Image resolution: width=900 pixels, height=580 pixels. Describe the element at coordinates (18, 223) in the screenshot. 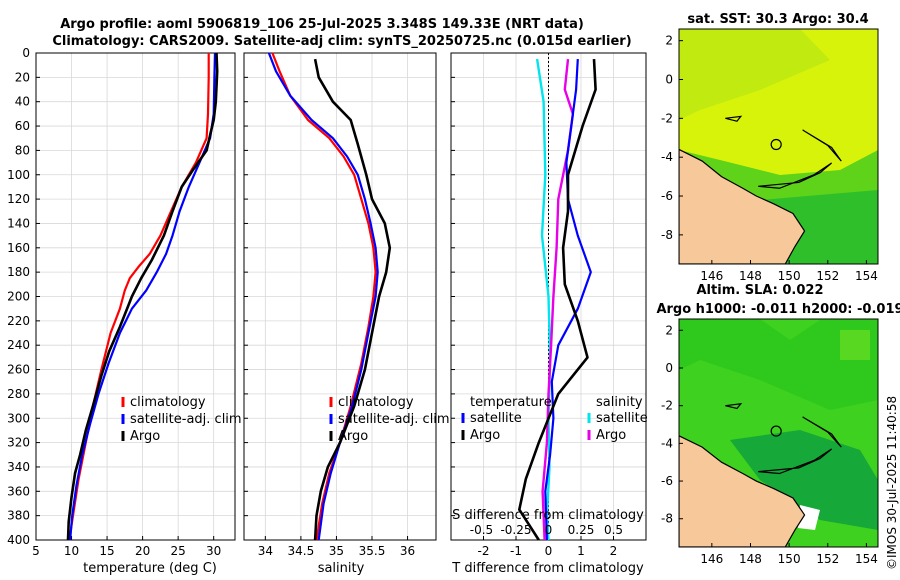

I see `y-tick-label: 140` at that location.